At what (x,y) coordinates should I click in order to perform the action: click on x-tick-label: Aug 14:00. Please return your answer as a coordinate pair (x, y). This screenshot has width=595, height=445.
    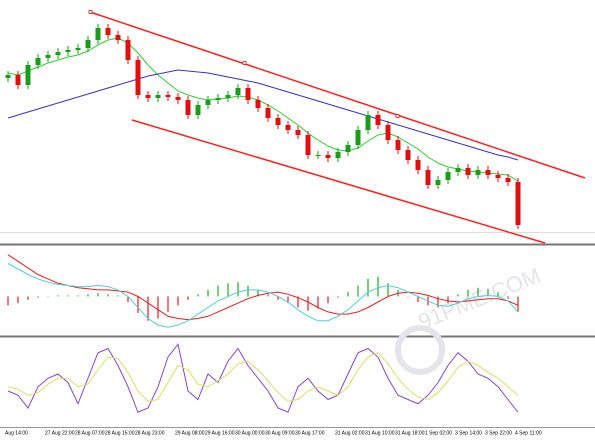
    Looking at the image, I should click on (16, 433).